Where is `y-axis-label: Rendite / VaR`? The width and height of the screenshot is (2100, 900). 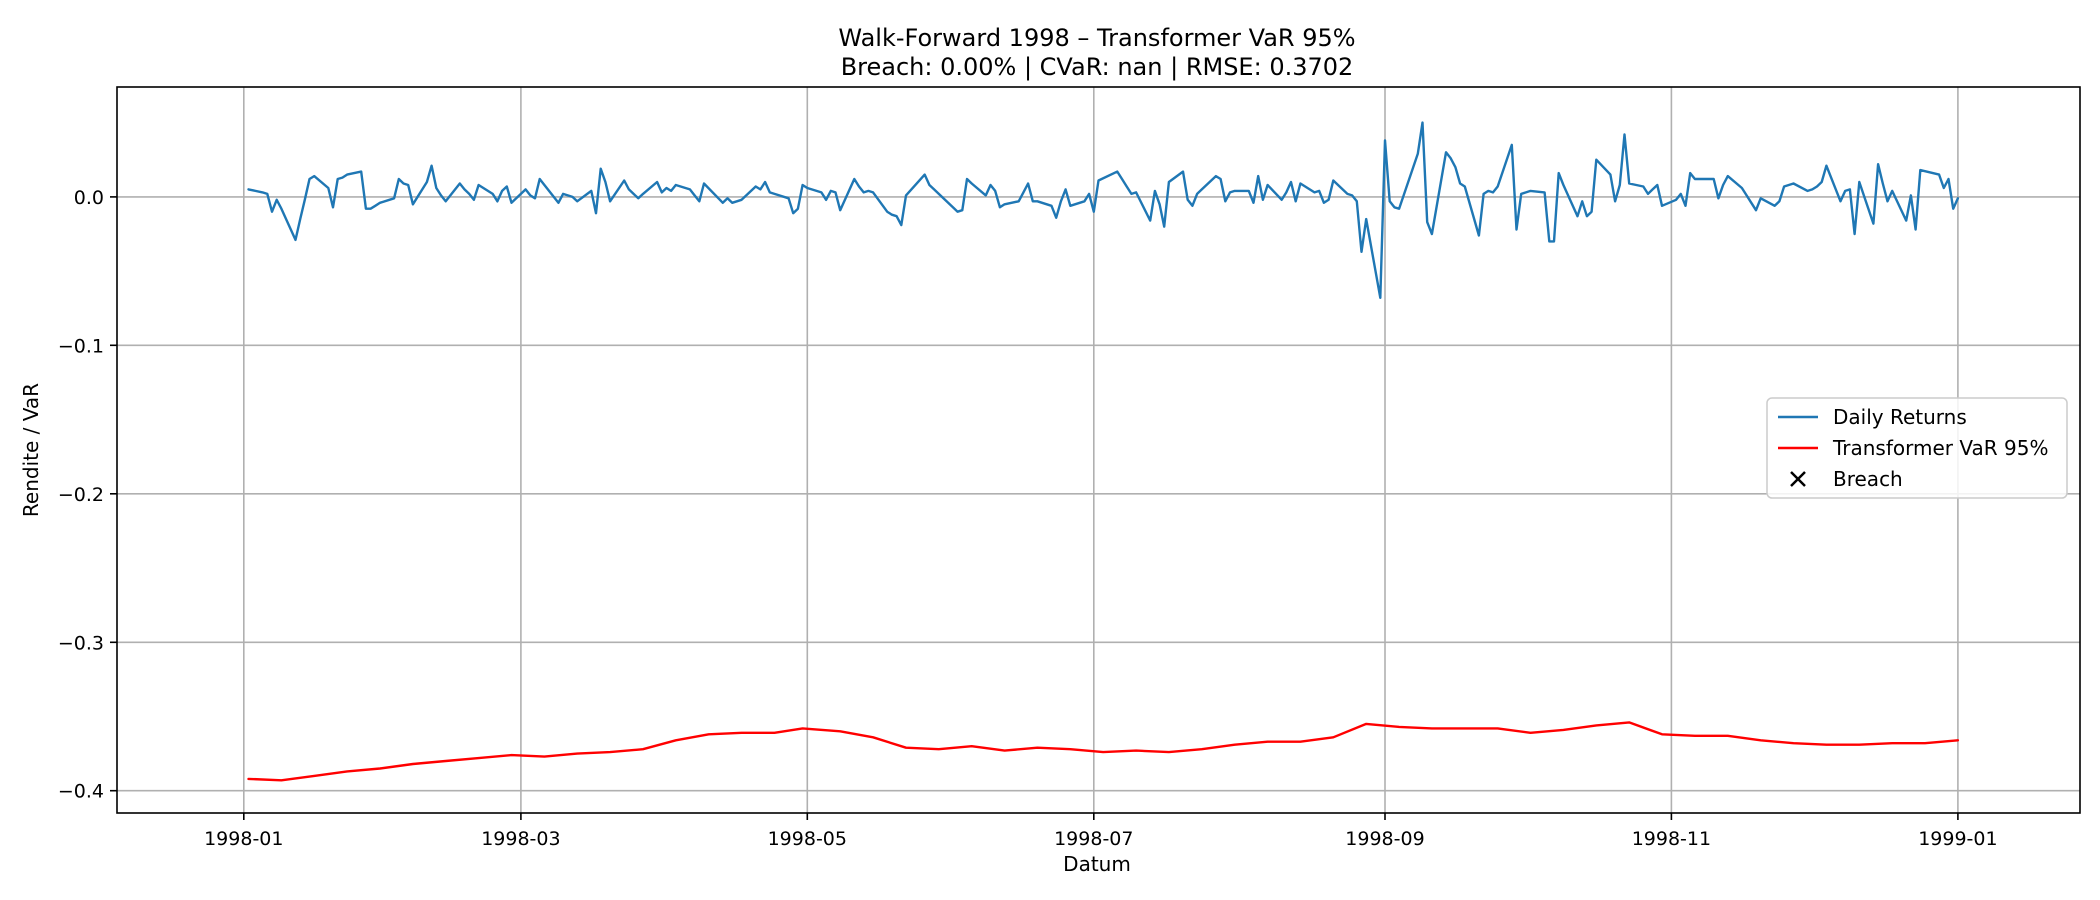 y-axis-label: Rendite / VaR is located at coordinates (31, 450).